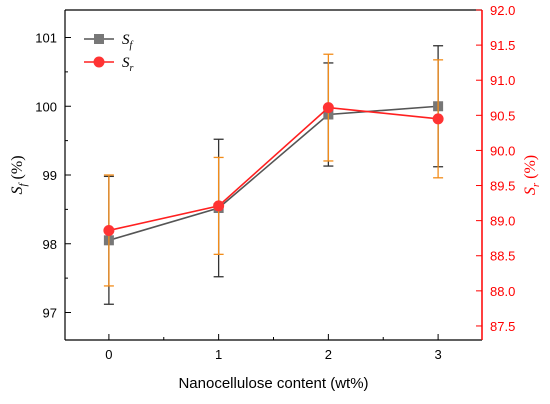  What do you see at coordinates (50, 313) in the screenshot?
I see `left-y-tick-label: 97` at bounding box center [50, 313].